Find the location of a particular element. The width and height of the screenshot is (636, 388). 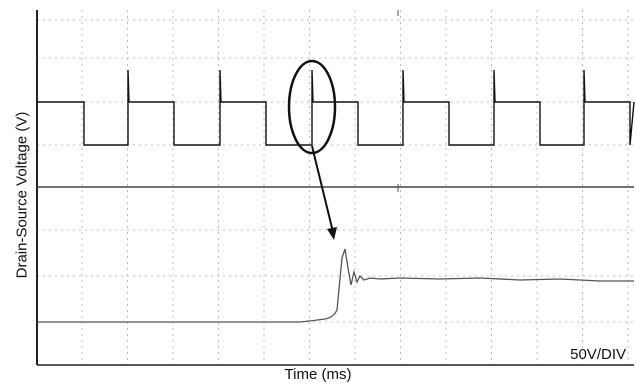

arrow-head is located at coordinates (332, 233).